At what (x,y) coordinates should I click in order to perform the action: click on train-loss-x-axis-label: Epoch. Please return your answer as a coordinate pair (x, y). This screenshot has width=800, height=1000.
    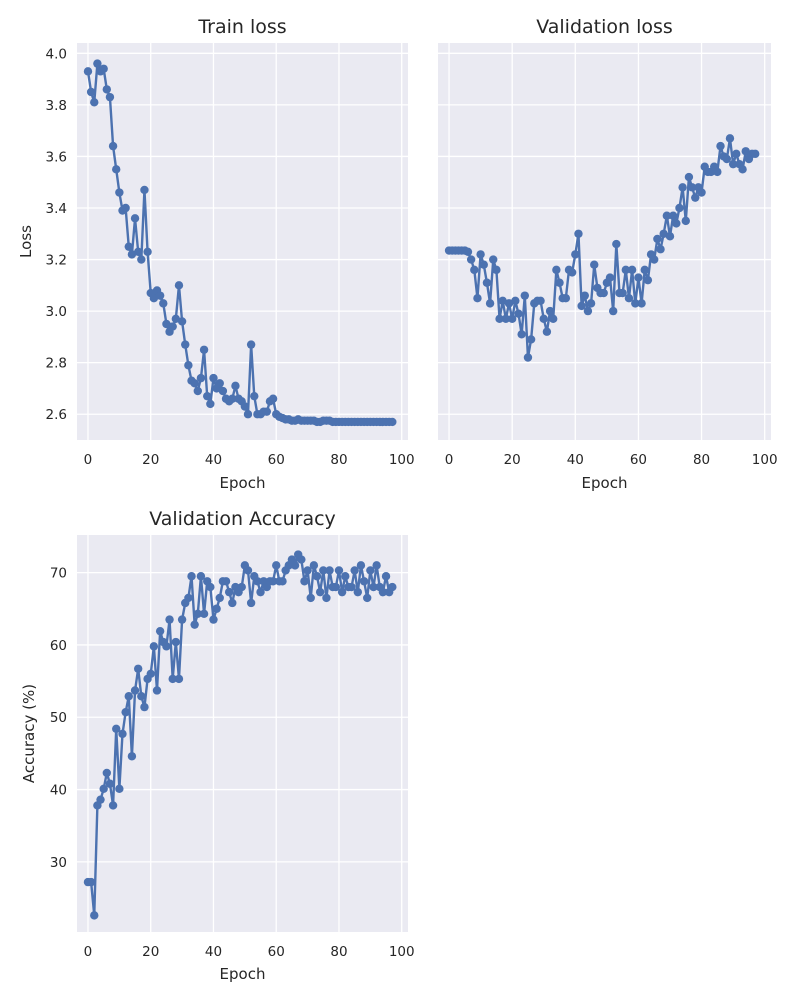
    Looking at the image, I should click on (243, 483).